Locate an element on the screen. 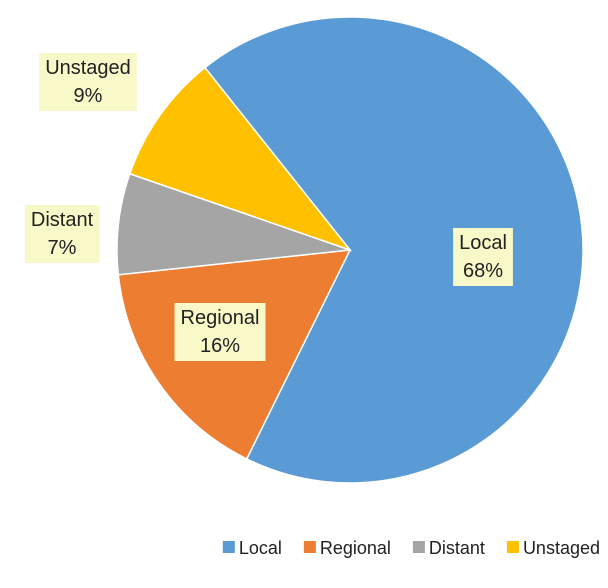 The height and width of the screenshot is (588, 608). data-label-category: Regional is located at coordinates (220, 318).